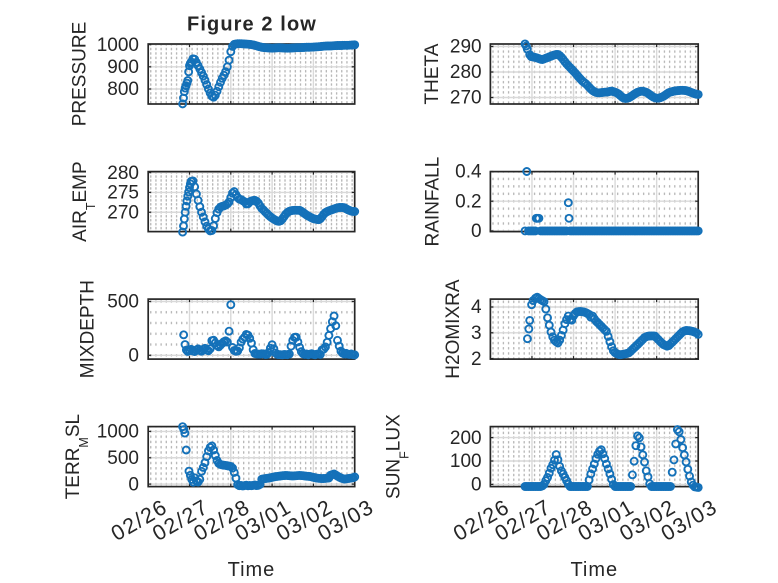  What do you see at coordinates (123, 193) in the screenshot?
I see `svg-text: 275` at bounding box center [123, 193].